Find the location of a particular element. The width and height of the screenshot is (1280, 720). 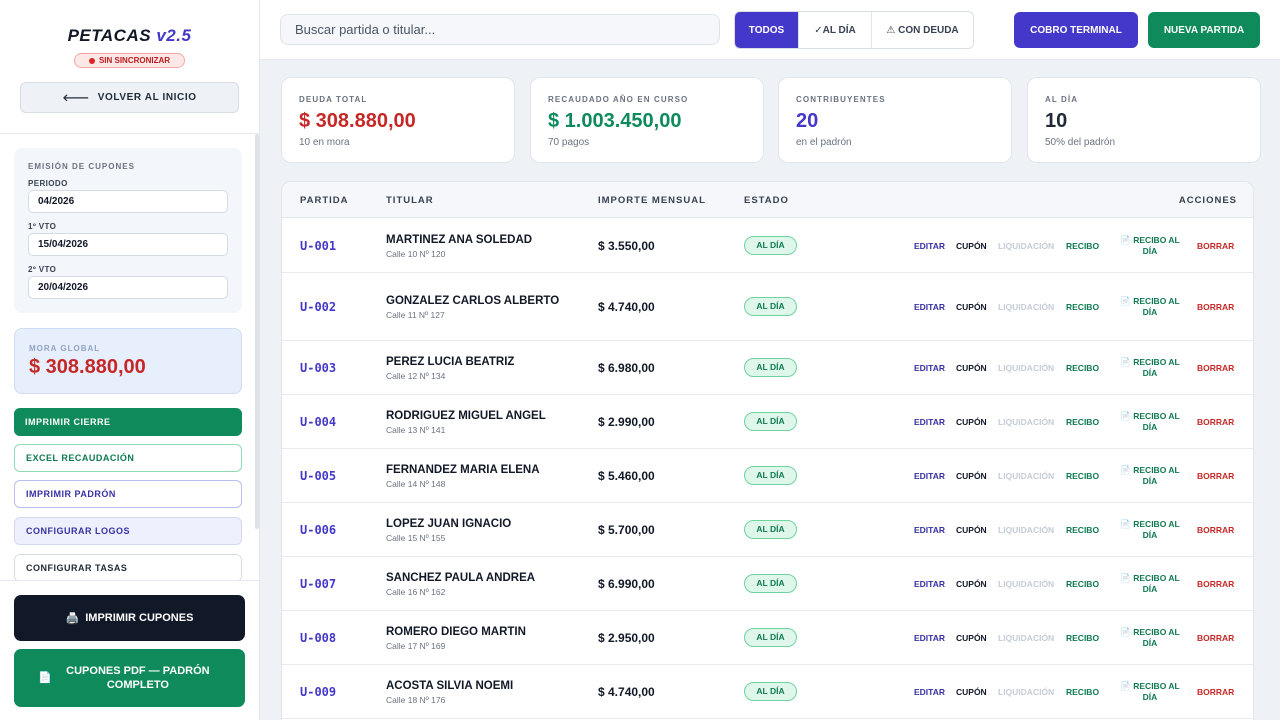

receipt-up-to-date-label: RECIBO AL DÍA is located at coordinates (1156, 306).